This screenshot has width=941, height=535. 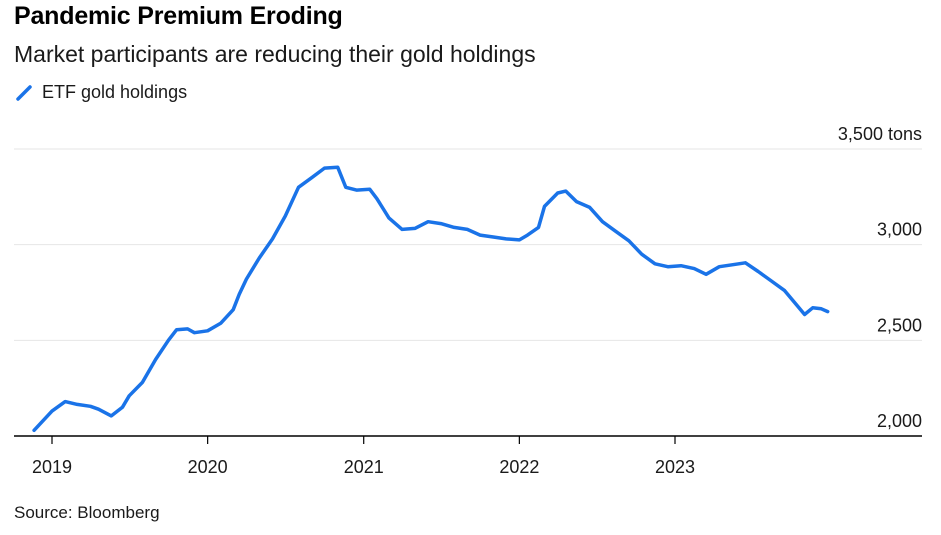 I want to click on y-tick-label: 2,000, so click(x=899, y=421).